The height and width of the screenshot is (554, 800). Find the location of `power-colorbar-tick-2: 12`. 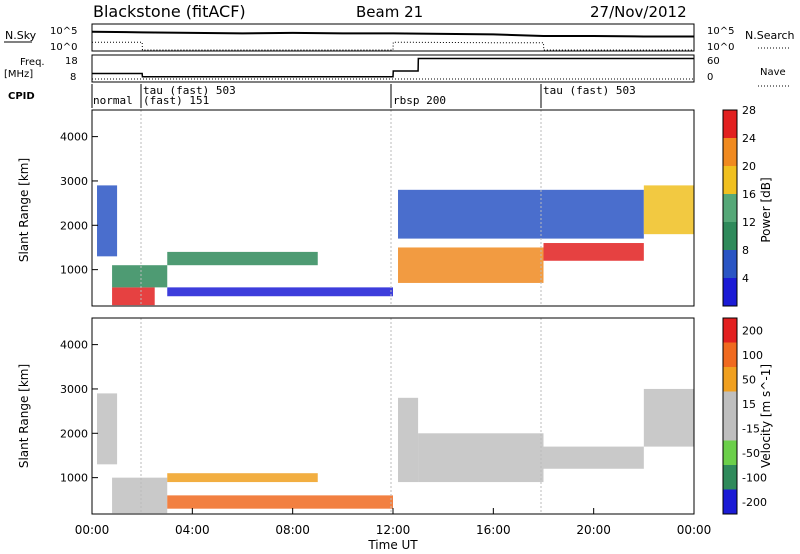

power-colorbar-tick-2: 12 is located at coordinates (749, 222).